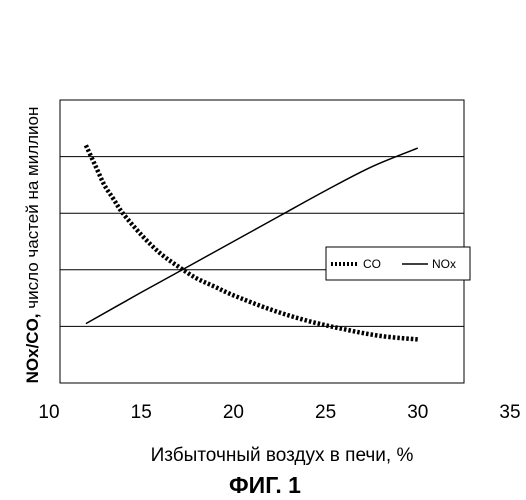  What do you see at coordinates (141, 412) in the screenshot?
I see `x-tick-label: 15` at bounding box center [141, 412].